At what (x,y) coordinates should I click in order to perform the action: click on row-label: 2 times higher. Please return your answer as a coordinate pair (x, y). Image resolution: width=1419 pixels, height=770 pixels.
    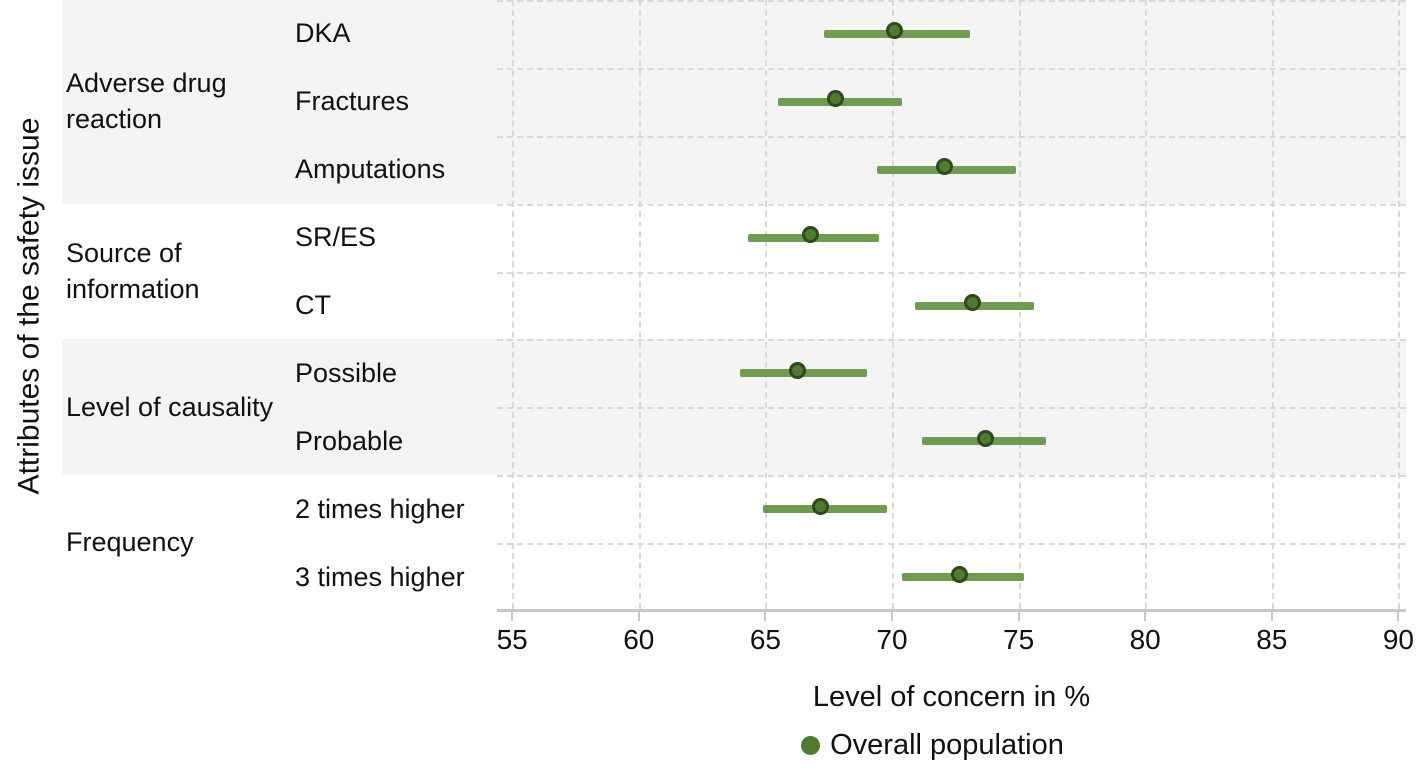
    Looking at the image, I should click on (380, 508).